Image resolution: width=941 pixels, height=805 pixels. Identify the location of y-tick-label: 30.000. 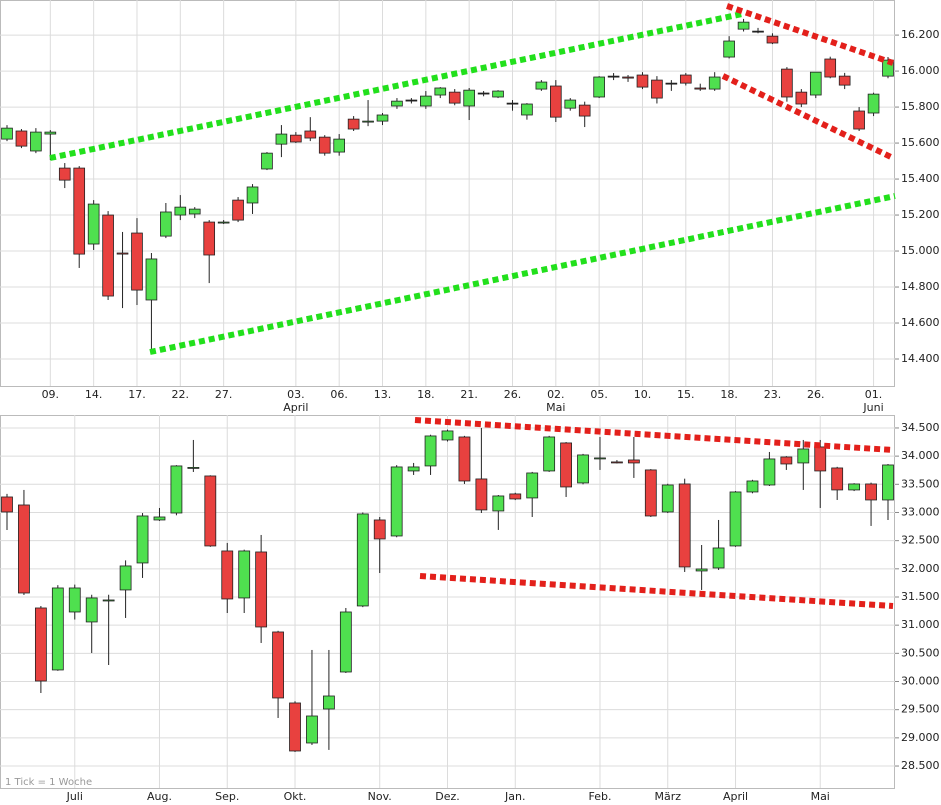
(920, 681).